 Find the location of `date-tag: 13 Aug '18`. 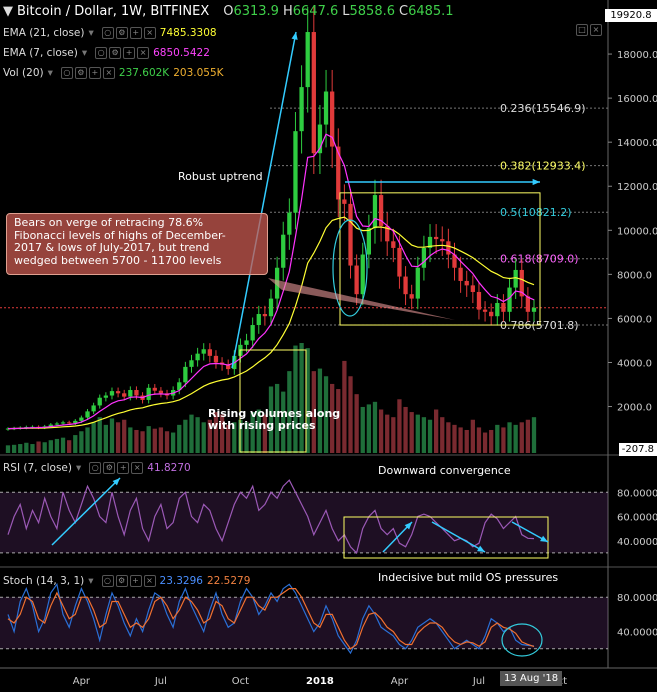

date-tag: 13 Aug '18 is located at coordinates (531, 678).